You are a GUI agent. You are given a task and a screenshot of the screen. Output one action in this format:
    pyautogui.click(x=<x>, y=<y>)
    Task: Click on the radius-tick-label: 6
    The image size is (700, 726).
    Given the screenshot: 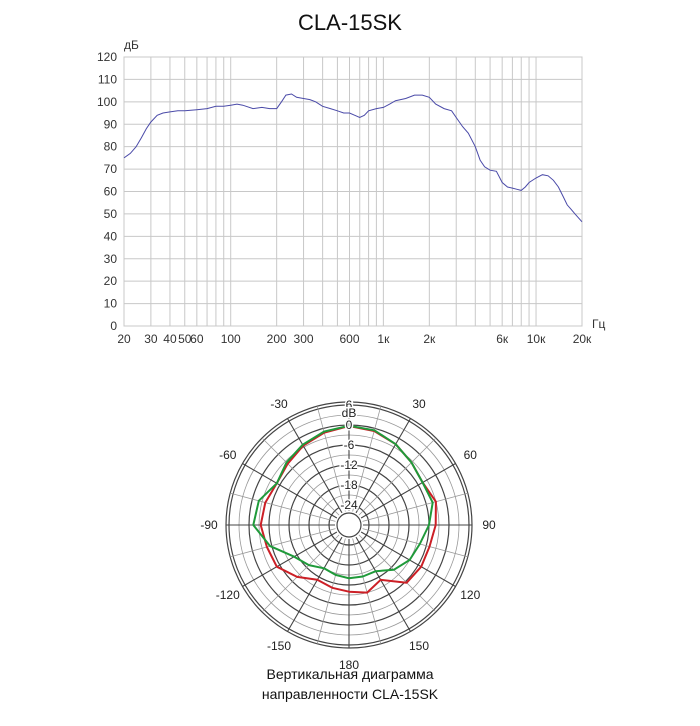 What is the action you would take?
    pyautogui.click(x=349, y=405)
    